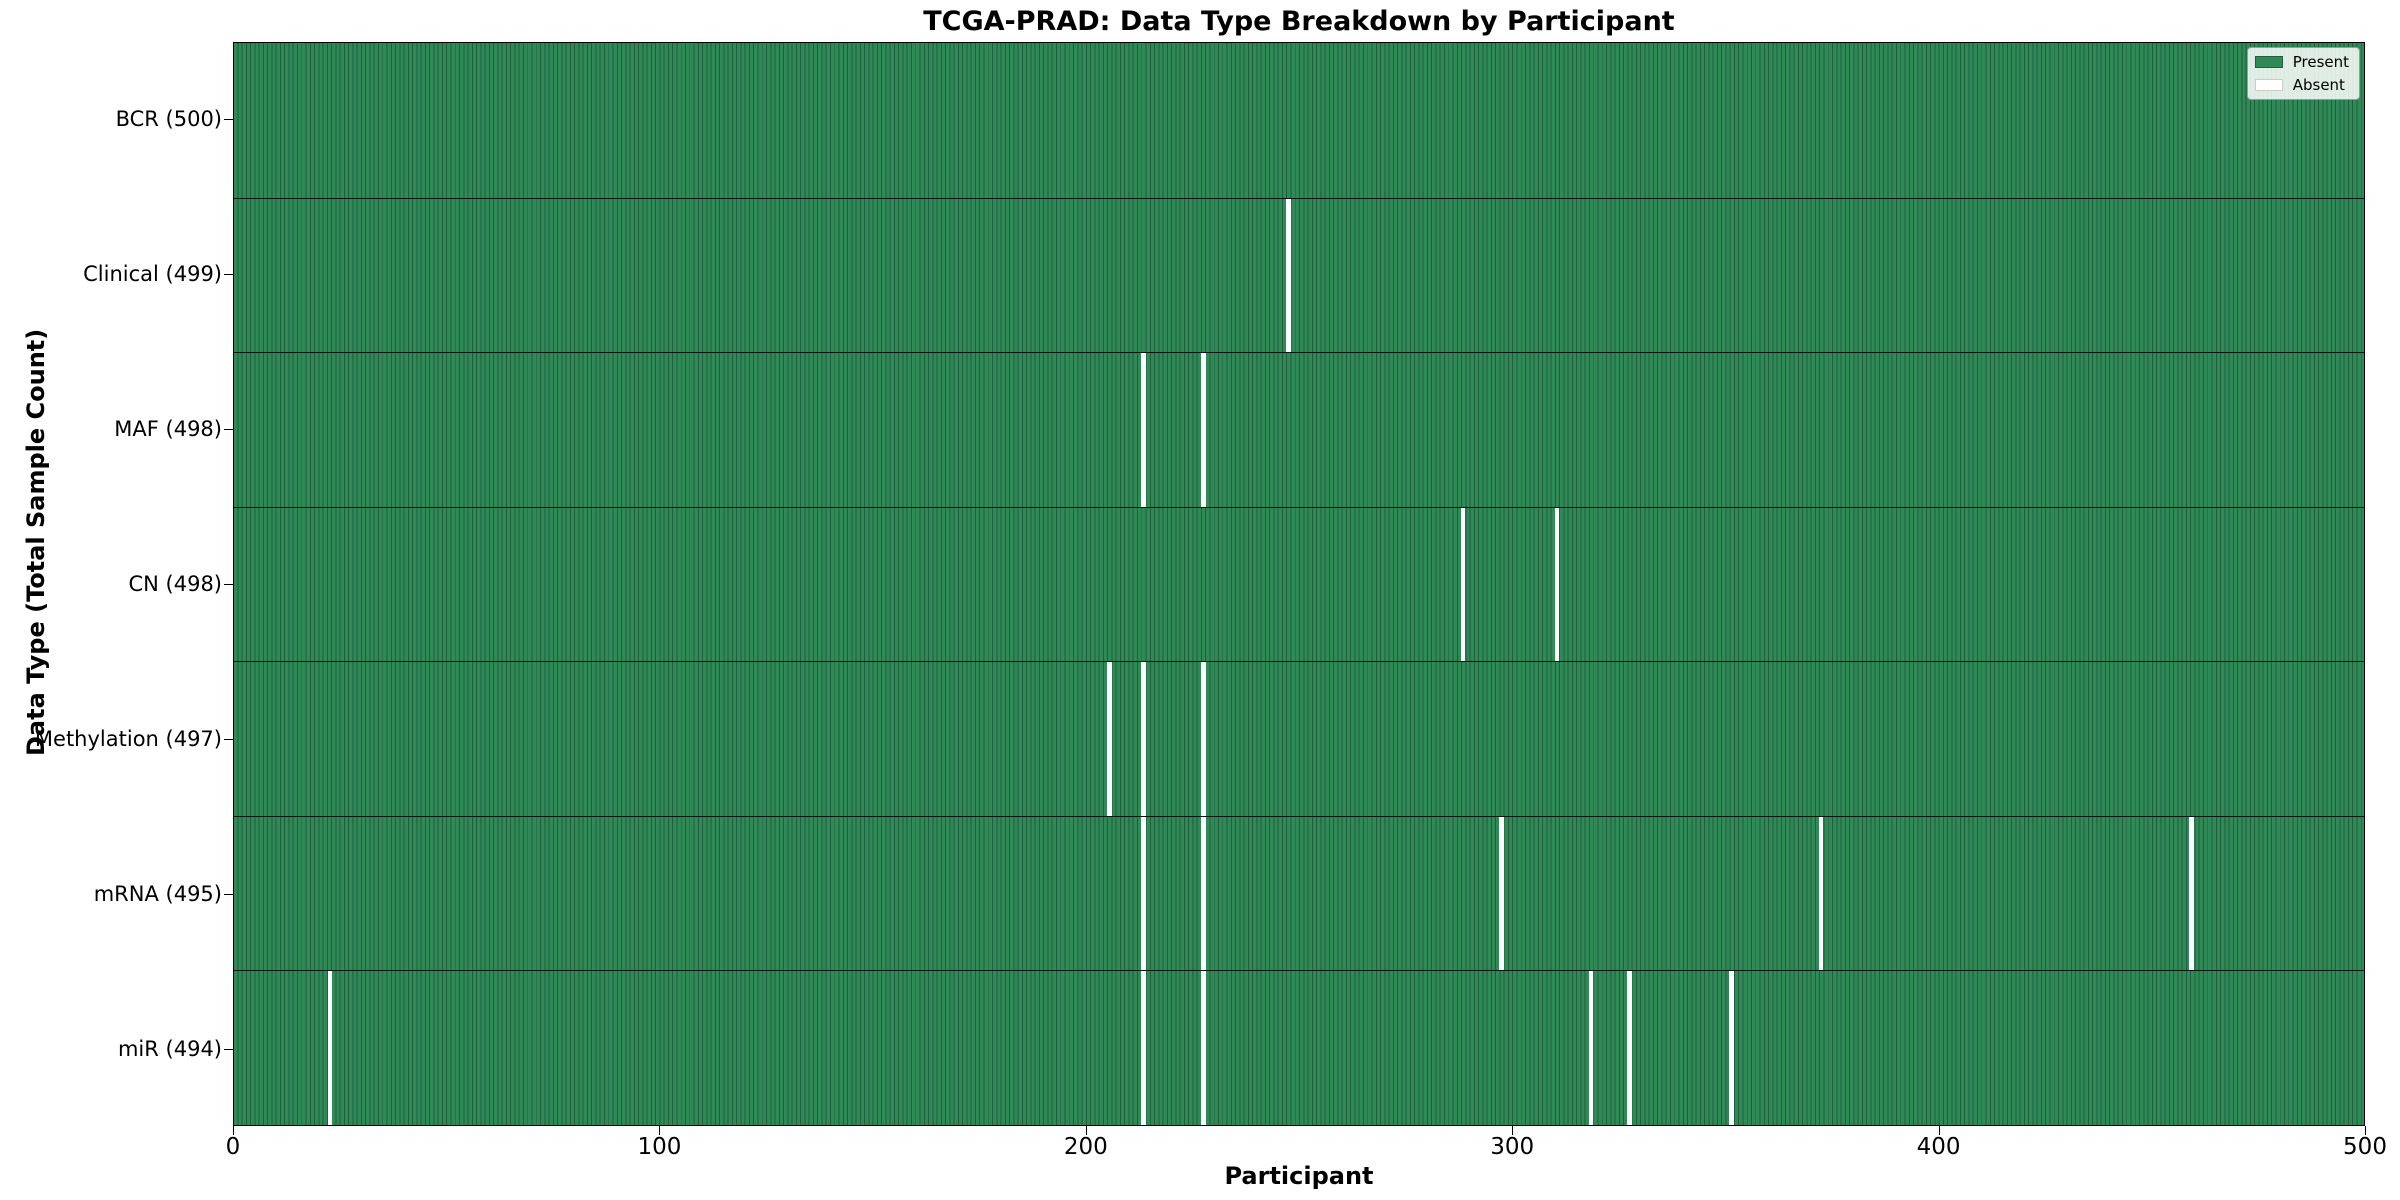  Describe the element at coordinates (2268, 62) in the screenshot. I see `legend-swatch-present` at that location.